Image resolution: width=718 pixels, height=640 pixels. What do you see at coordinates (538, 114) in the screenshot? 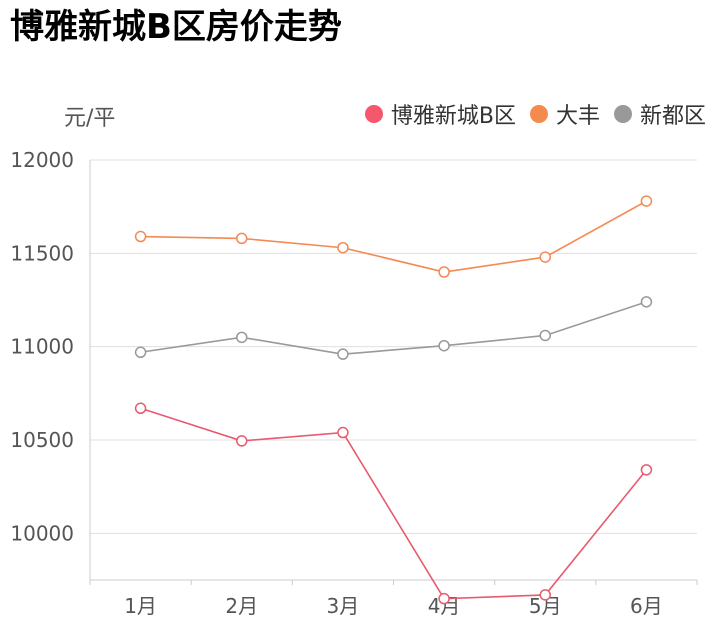
I see `legend-dot-dafeng` at bounding box center [538, 114].